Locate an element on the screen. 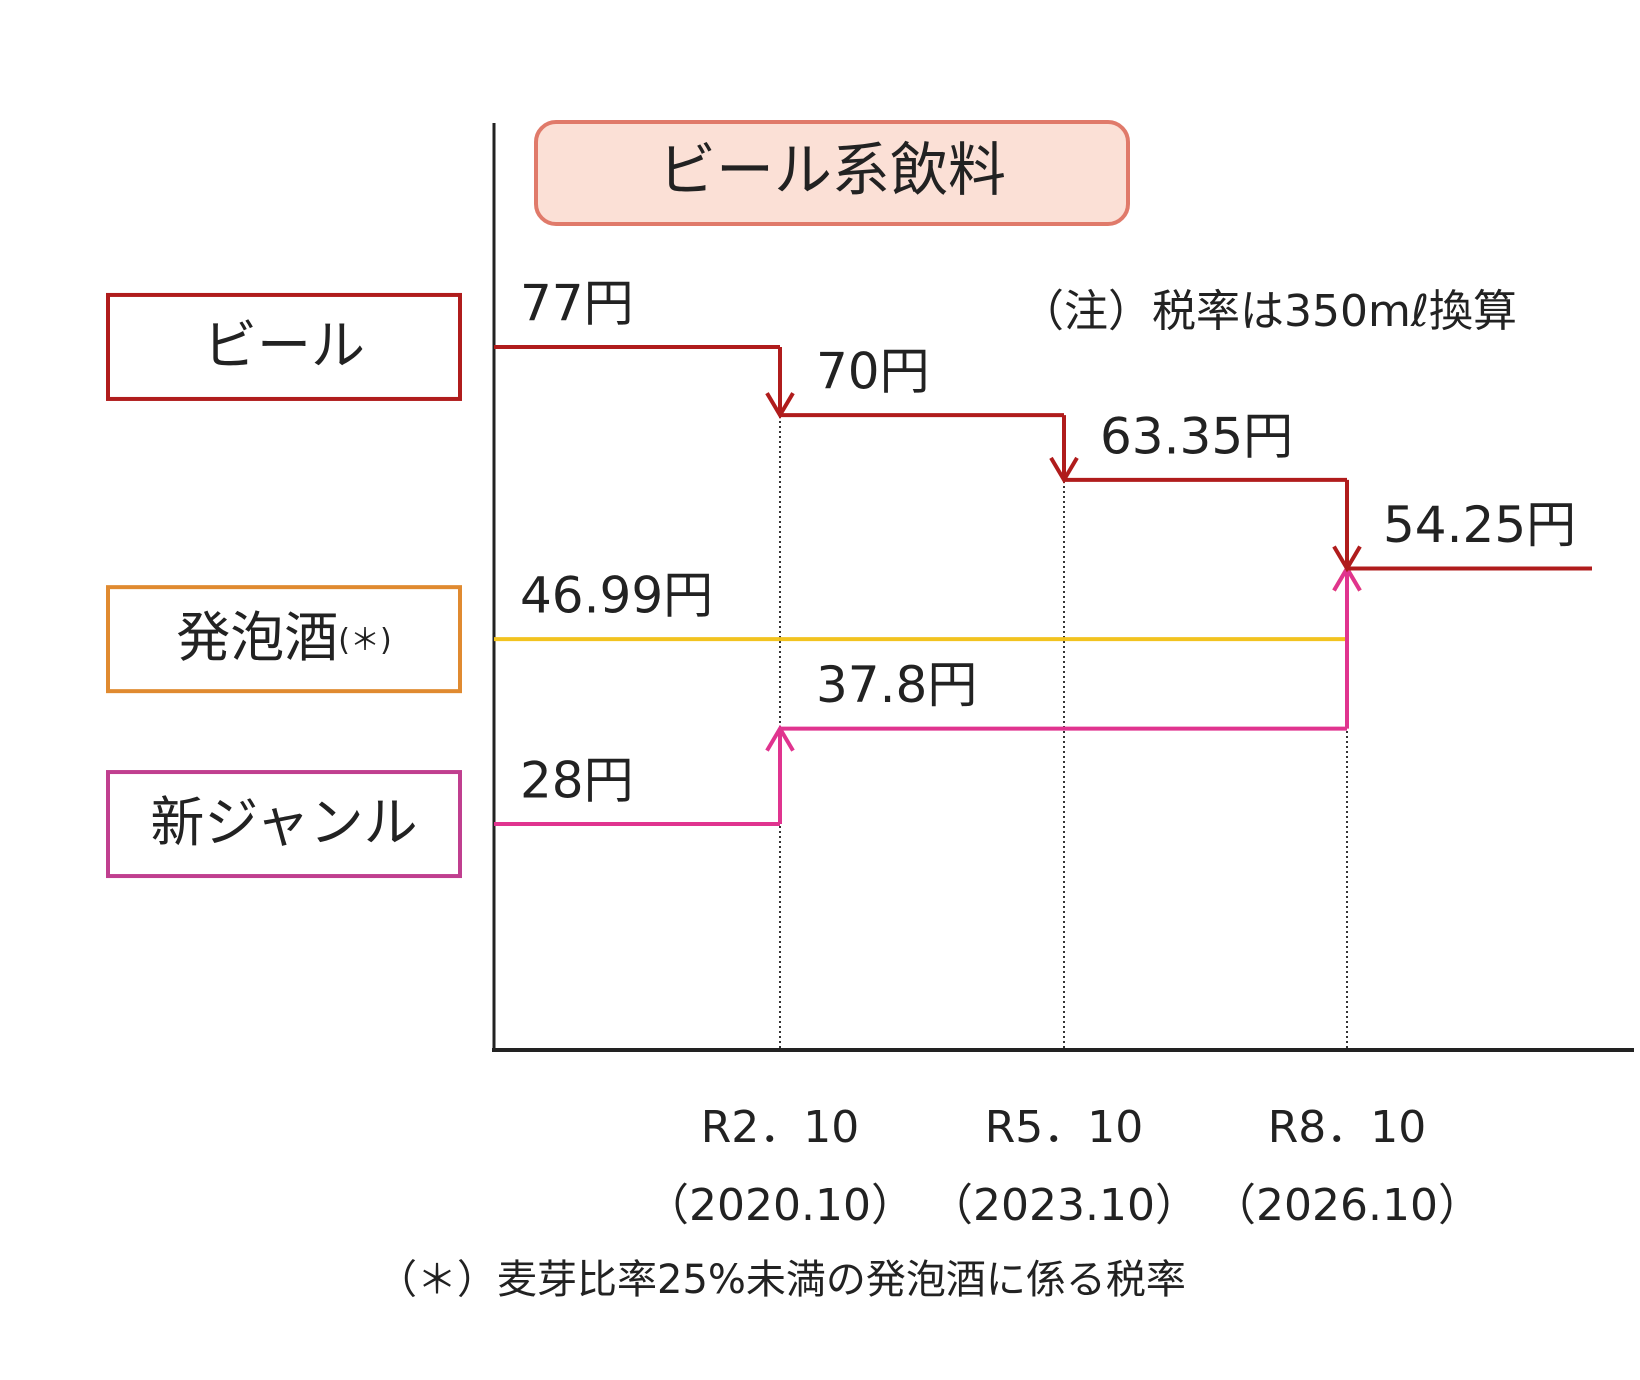 This screenshot has height=1380, width=1640. note: （注）税率は350mℓ換算 is located at coordinates (1268, 311).